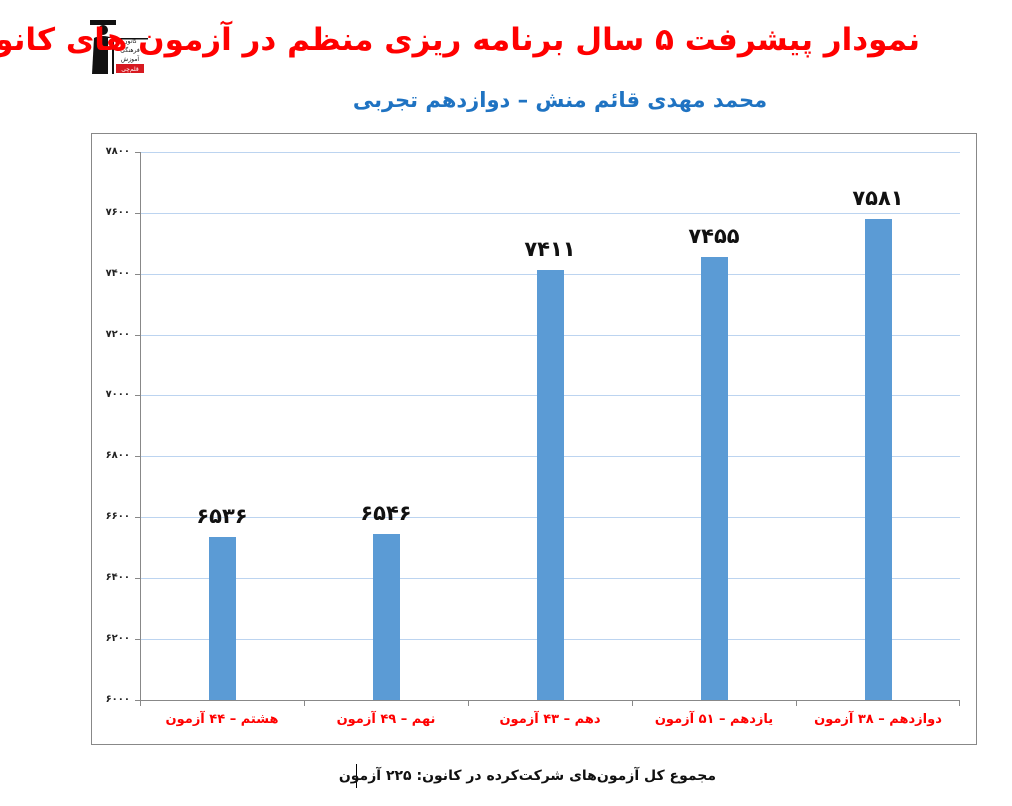 This screenshot has width=1012, height=806. I want to click on text-cursor, so click(356, 776).